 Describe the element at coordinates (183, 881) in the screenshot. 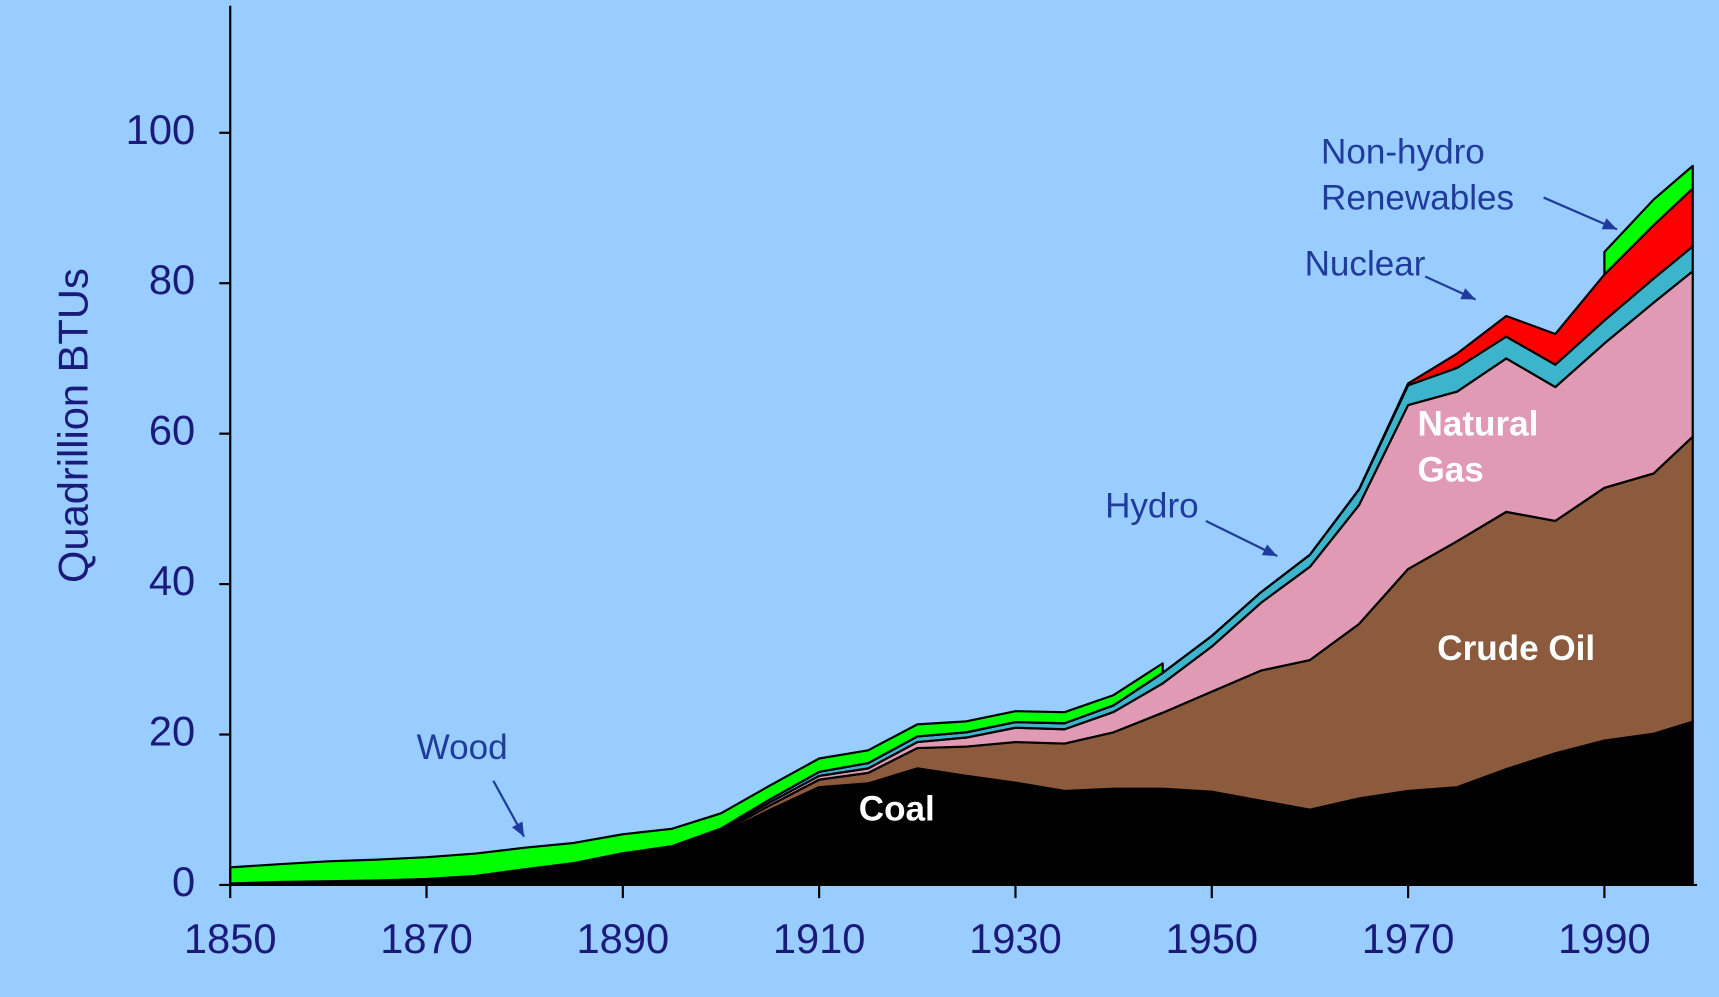

I see `y-tick-label: 0` at that location.